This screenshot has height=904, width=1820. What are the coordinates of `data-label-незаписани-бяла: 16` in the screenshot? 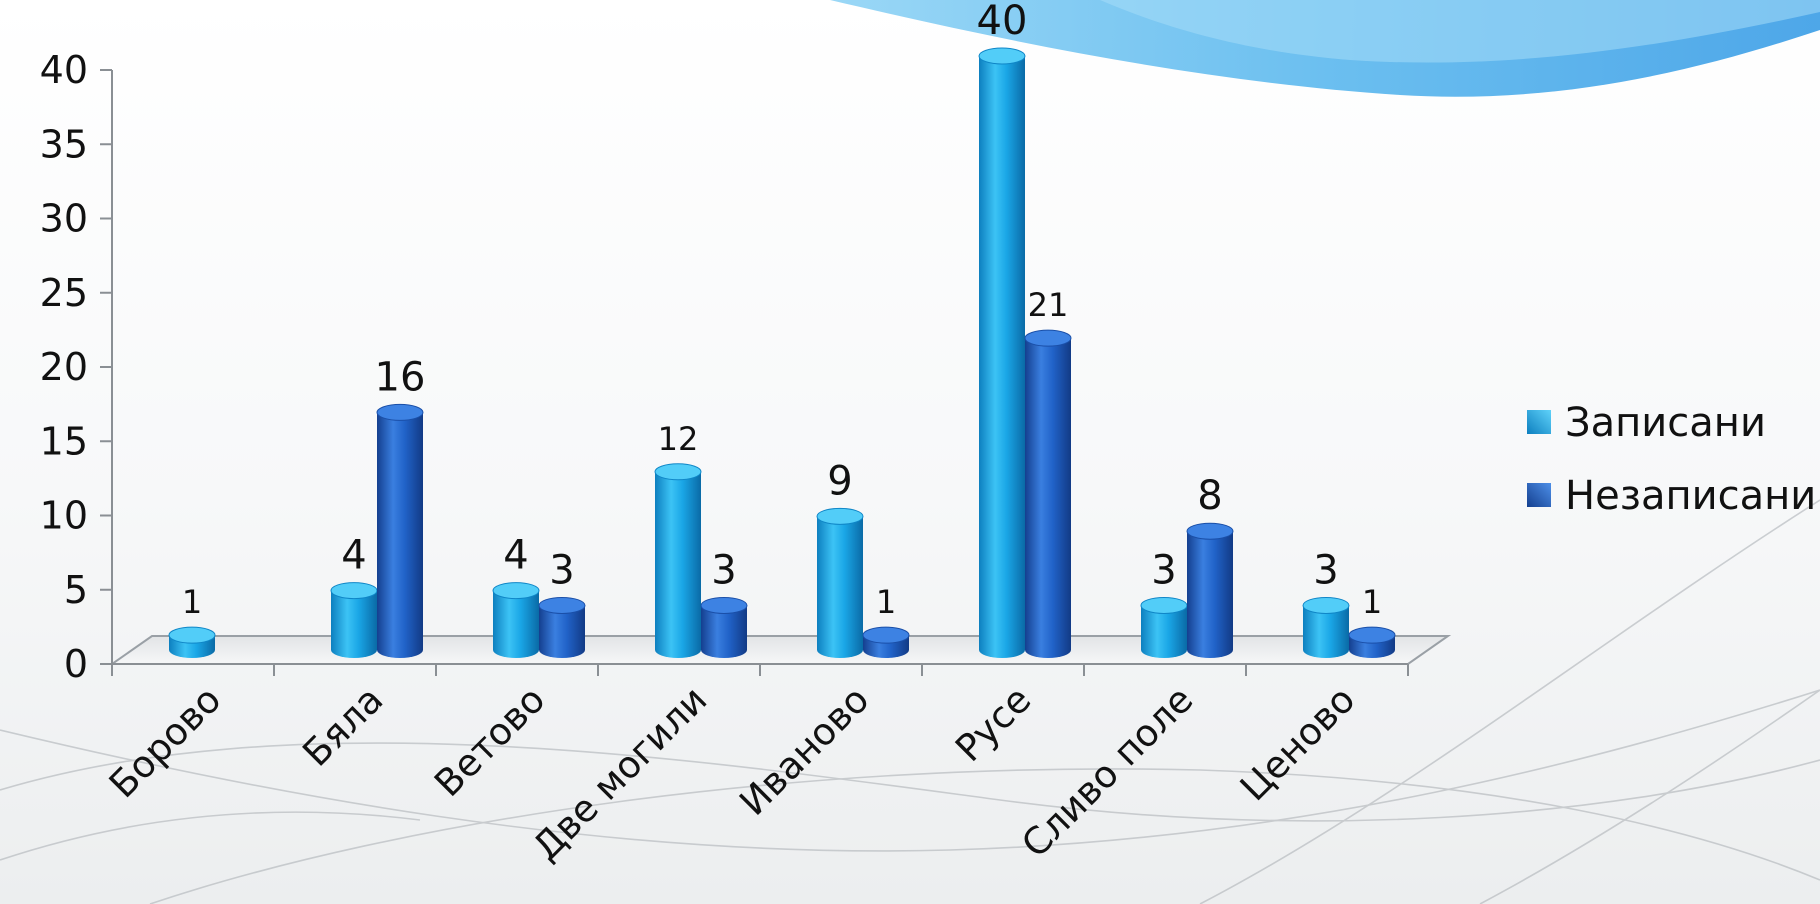 It's located at (400, 377).